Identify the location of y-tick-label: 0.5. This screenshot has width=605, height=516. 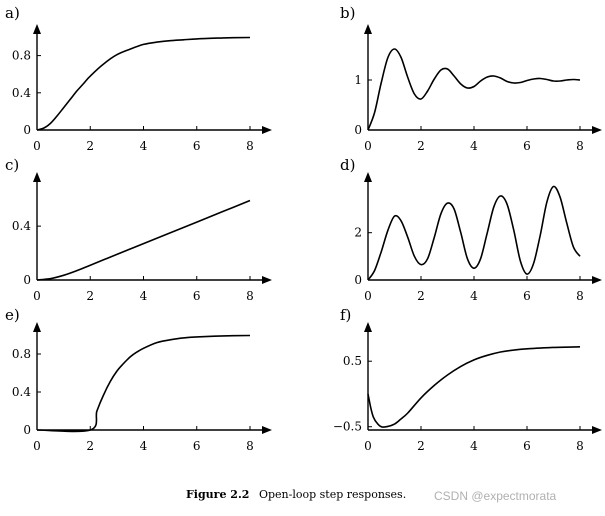
(352, 361).